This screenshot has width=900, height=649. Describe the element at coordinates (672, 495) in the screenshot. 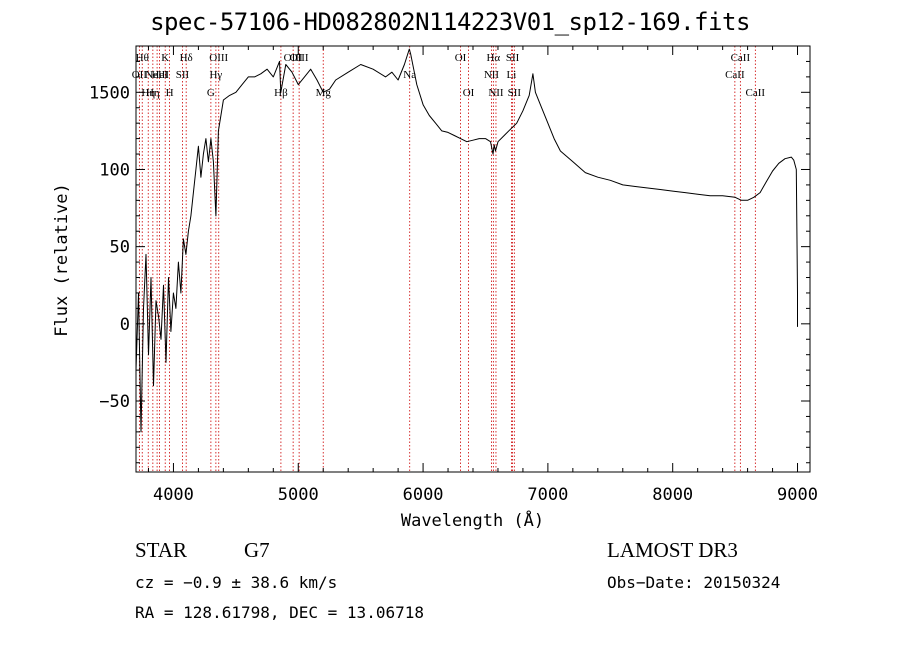

I see `x-tick-label: 8000` at that location.